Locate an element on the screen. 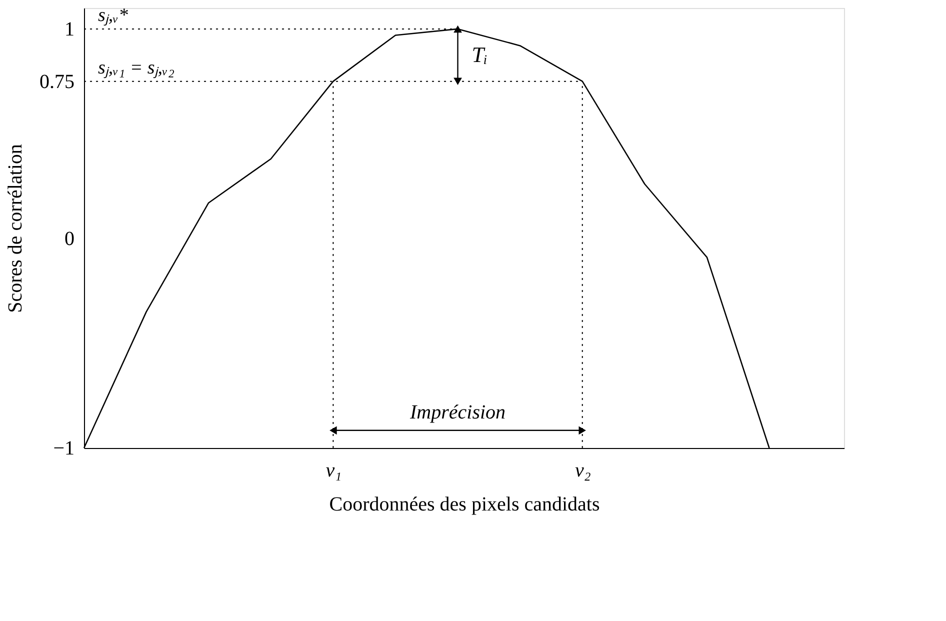 The width and height of the screenshot is (946, 621). x-tick-label: v₁ is located at coordinates (334, 471).